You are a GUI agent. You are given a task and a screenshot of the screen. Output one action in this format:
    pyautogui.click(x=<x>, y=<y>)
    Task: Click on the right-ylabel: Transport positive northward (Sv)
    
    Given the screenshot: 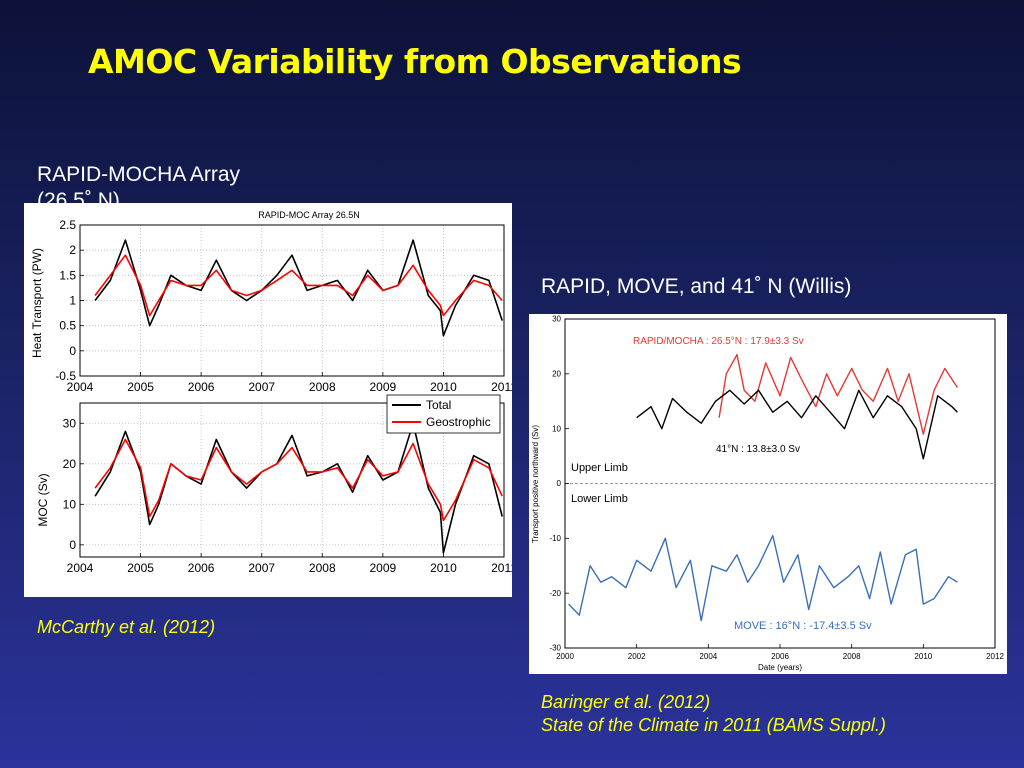 What is the action you would take?
    pyautogui.click(x=535, y=484)
    